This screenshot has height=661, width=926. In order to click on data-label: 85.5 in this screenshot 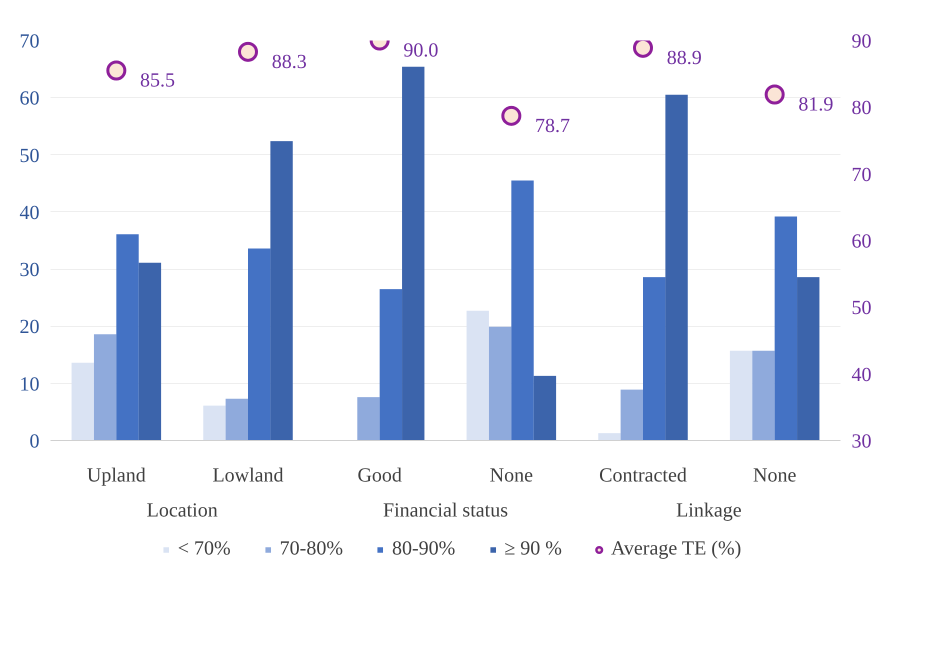, I will do `click(158, 81)`.